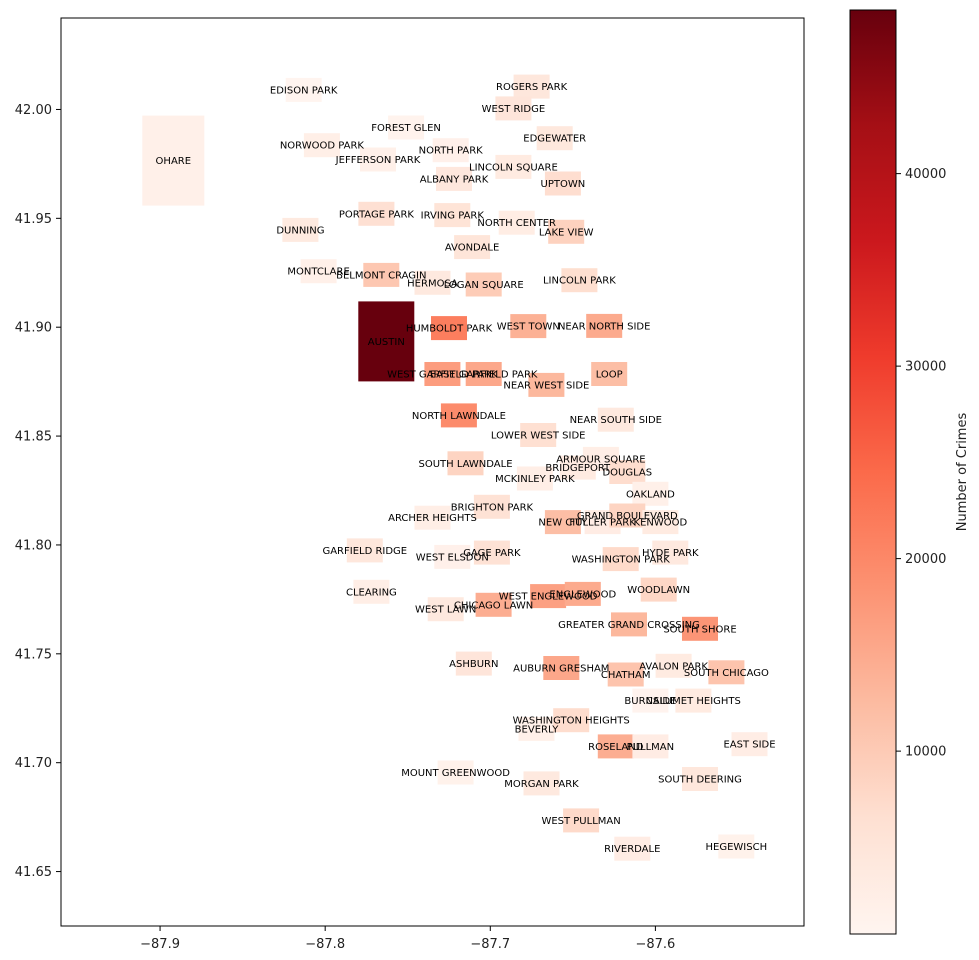  What do you see at coordinates (33, 219) in the screenshot?
I see `y-tick-label: 41.95` at bounding box center [33, 219].